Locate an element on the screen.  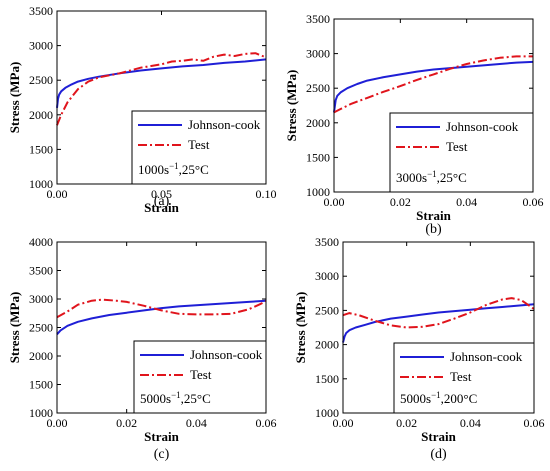
legend: Johnson-cook Test 5000s−1,200°C is located at coordinates (464, 378).